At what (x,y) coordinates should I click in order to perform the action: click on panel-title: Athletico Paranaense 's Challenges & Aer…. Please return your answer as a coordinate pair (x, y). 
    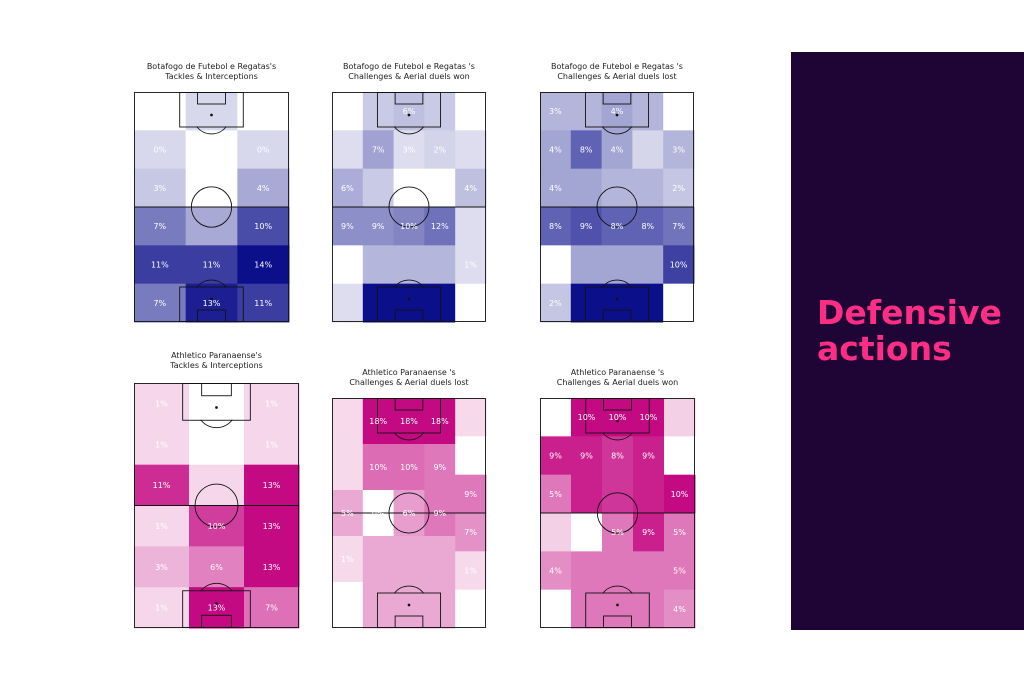
    Looking at the image, I should click on (409, 378).